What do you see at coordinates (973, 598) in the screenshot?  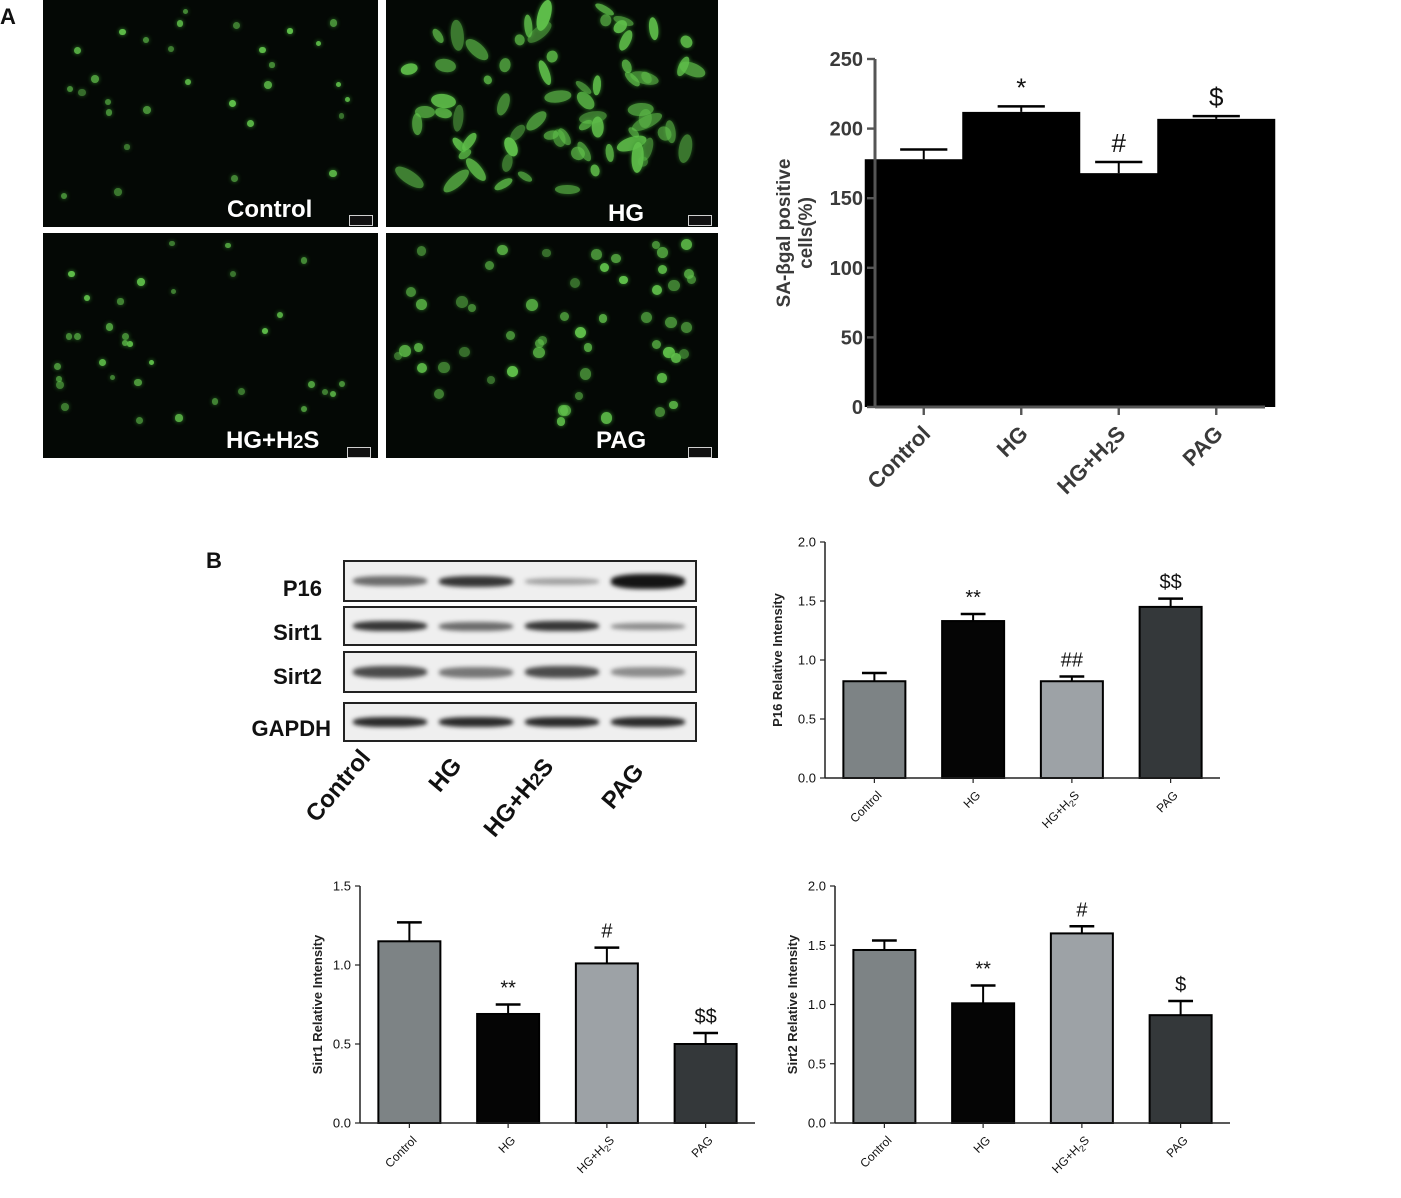 I see `significance-label-p16-1: **` at bounding box center [973, 598].